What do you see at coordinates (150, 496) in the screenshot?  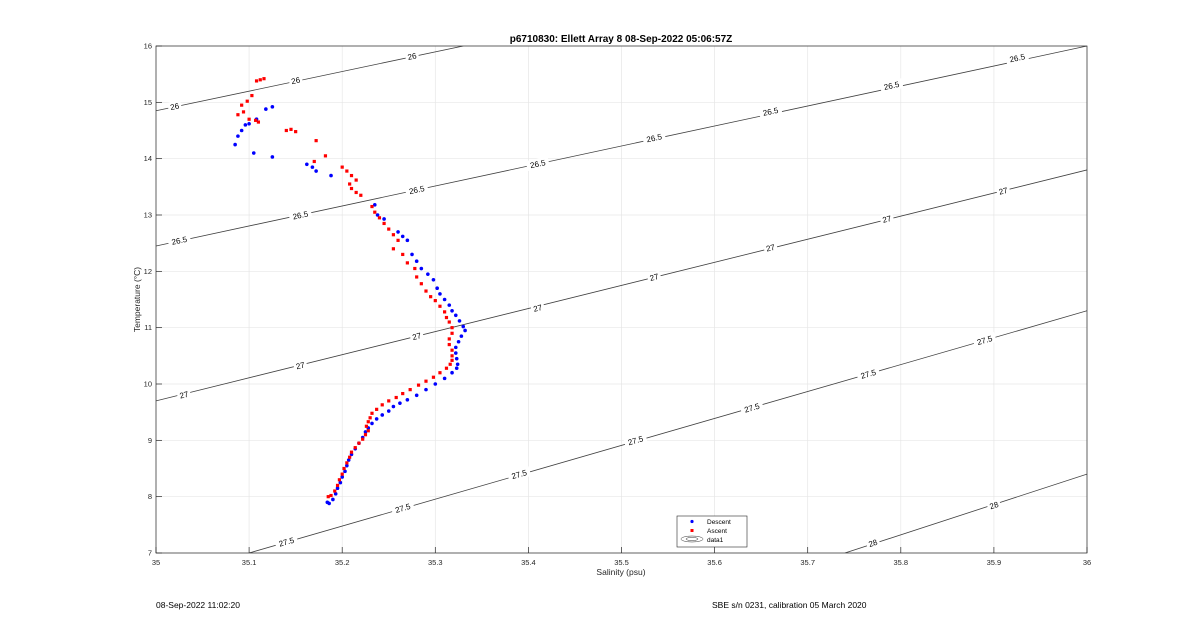 I see `y-tick-label: 8` at bounding box center [150, 496].